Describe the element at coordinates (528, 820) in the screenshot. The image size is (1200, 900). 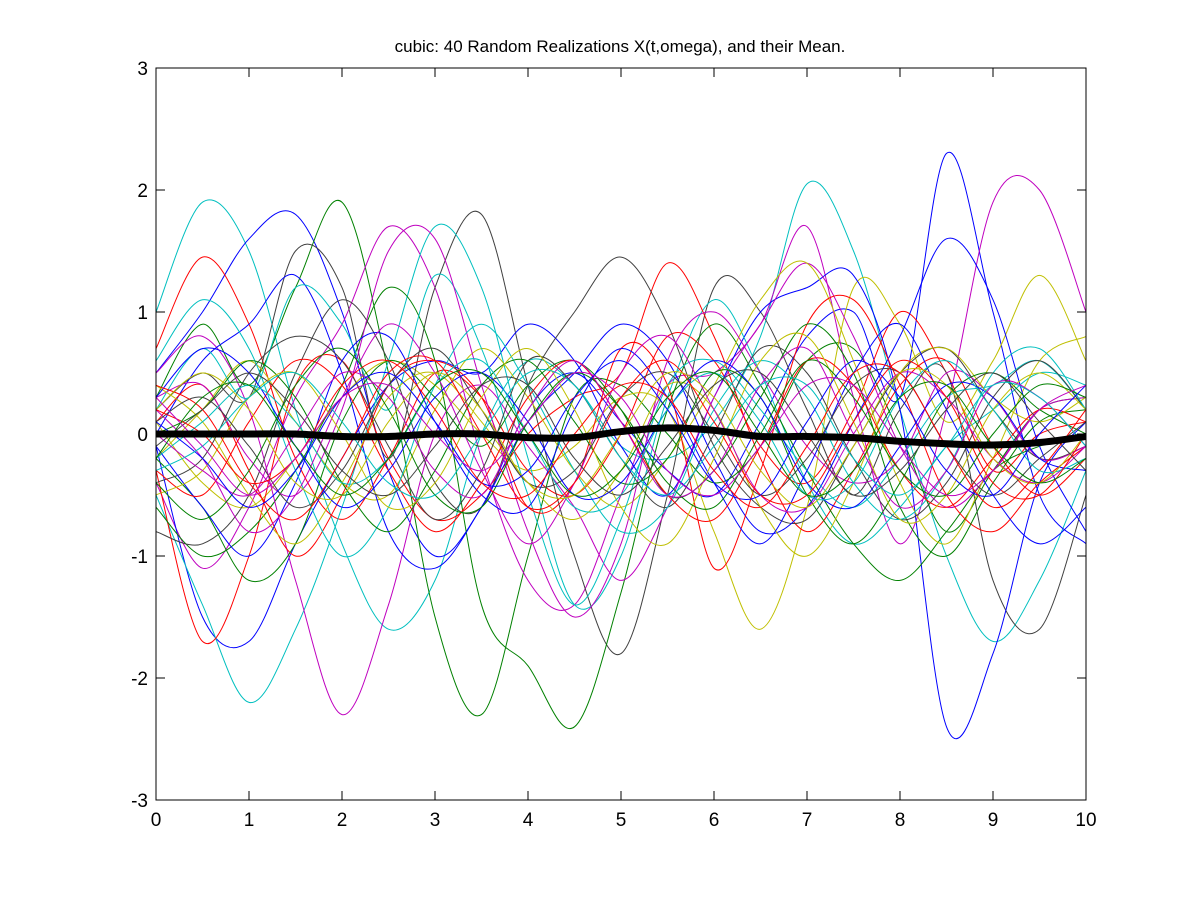
I see `x-tick-label: 4` at that location.